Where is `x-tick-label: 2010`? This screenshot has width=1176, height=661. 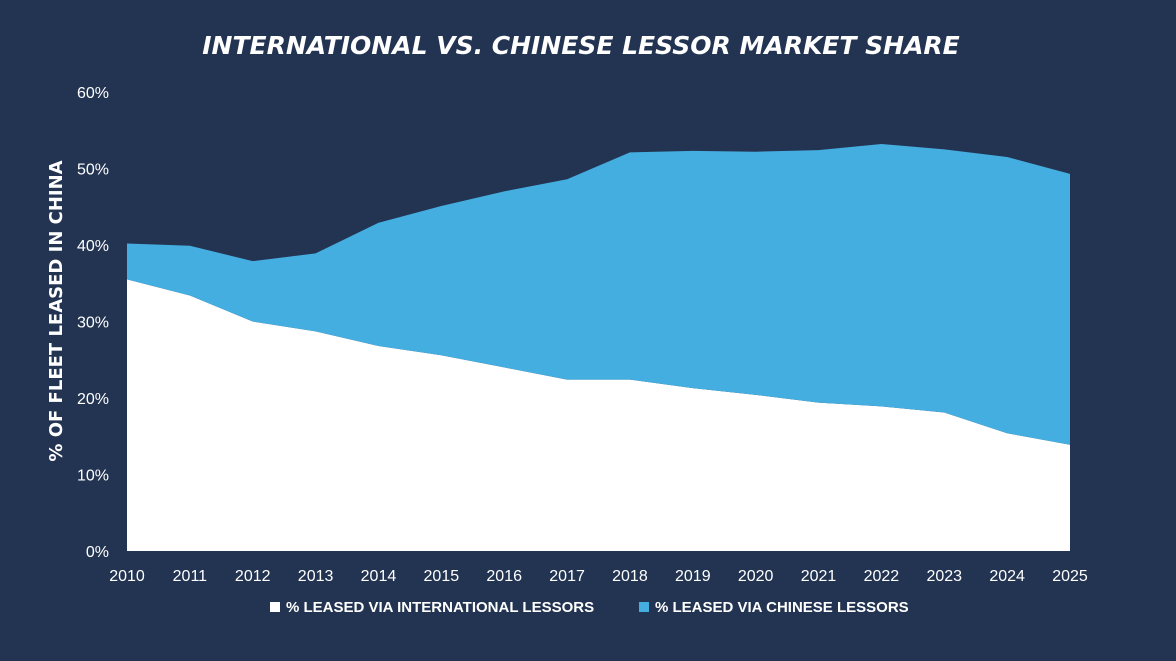
x-tick-label: 2010 is located at coordinates (127, 576).